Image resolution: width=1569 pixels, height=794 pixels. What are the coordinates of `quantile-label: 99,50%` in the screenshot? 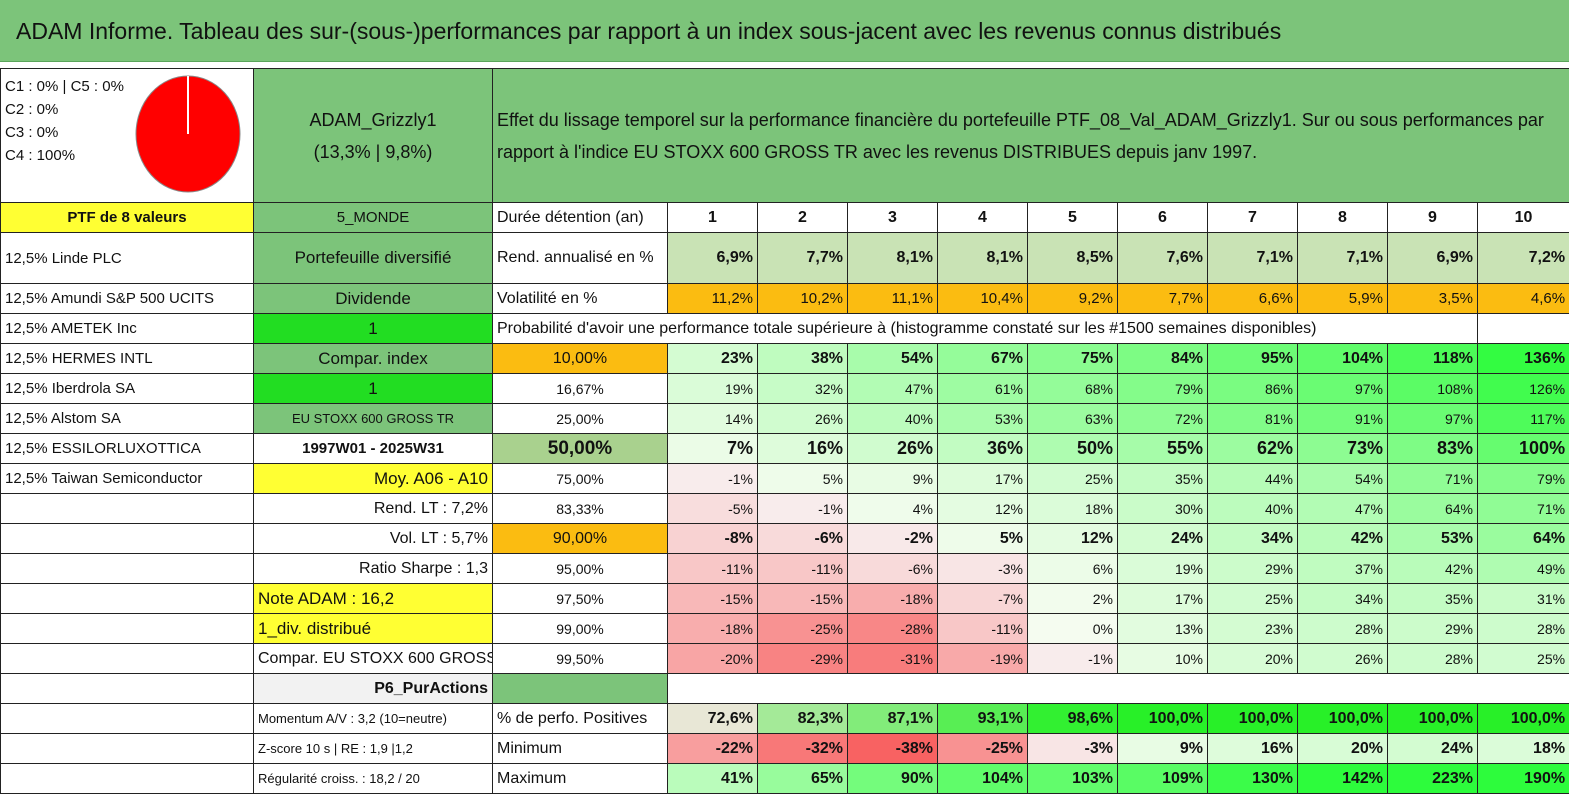 It's located at (580, 659).